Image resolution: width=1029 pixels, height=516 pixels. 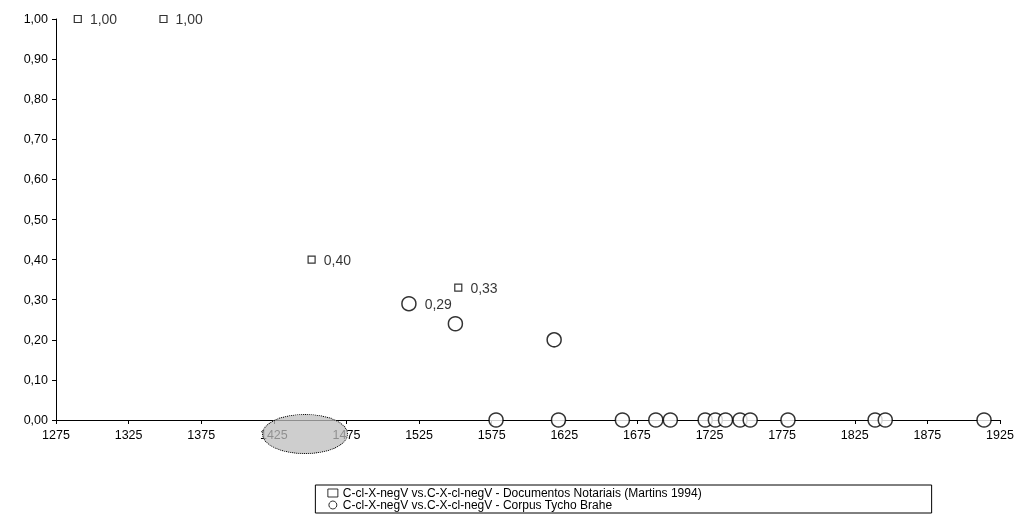 I want to click on x-tick-label: 1825, so click(x=854, y=434).